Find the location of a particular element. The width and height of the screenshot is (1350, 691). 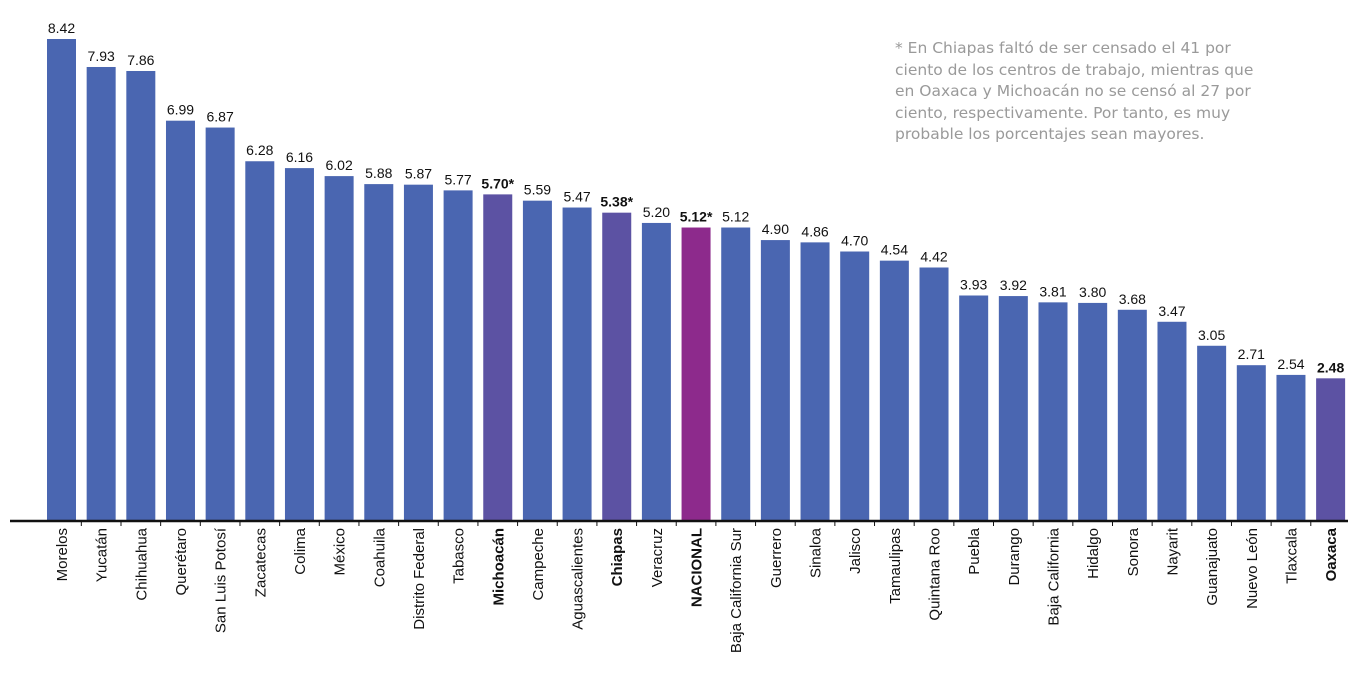

value-label-coahuila: 5.88 is located at coordinates (378, 173).